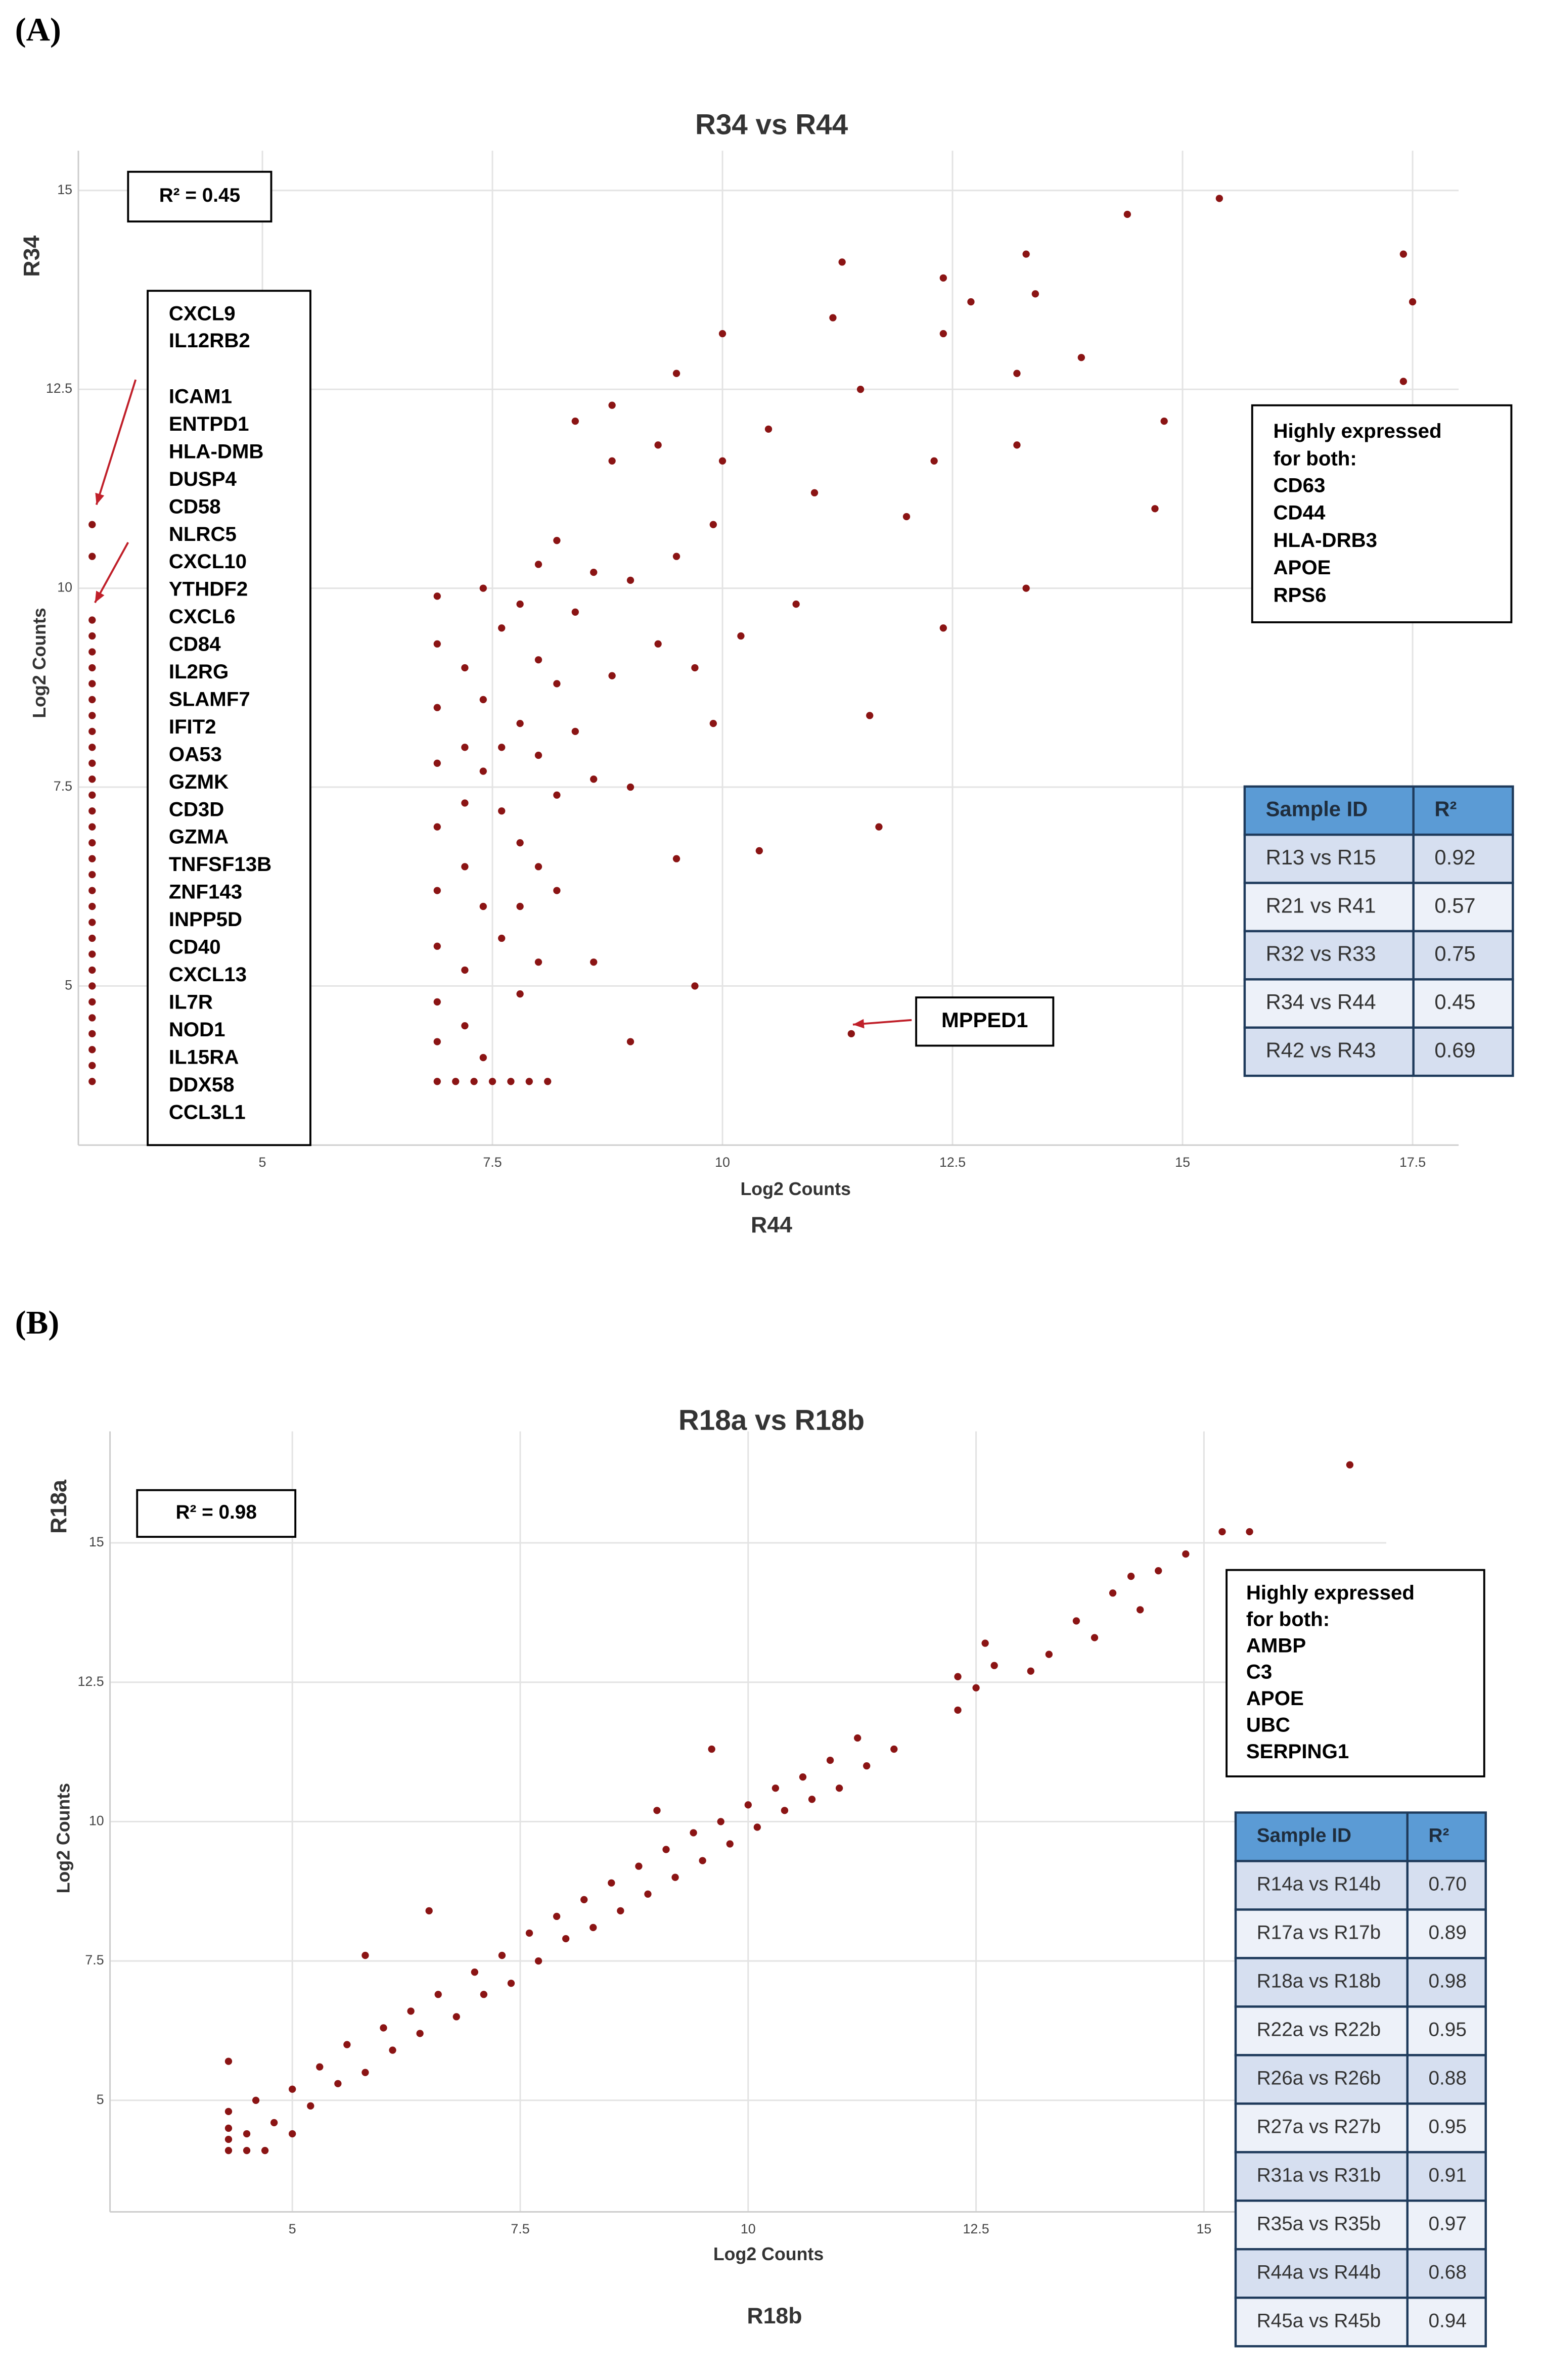 The width and height of the screenshot is (1543, 2380). I want to click on table-cell: R34 vs R44, so click(1321, 1002).